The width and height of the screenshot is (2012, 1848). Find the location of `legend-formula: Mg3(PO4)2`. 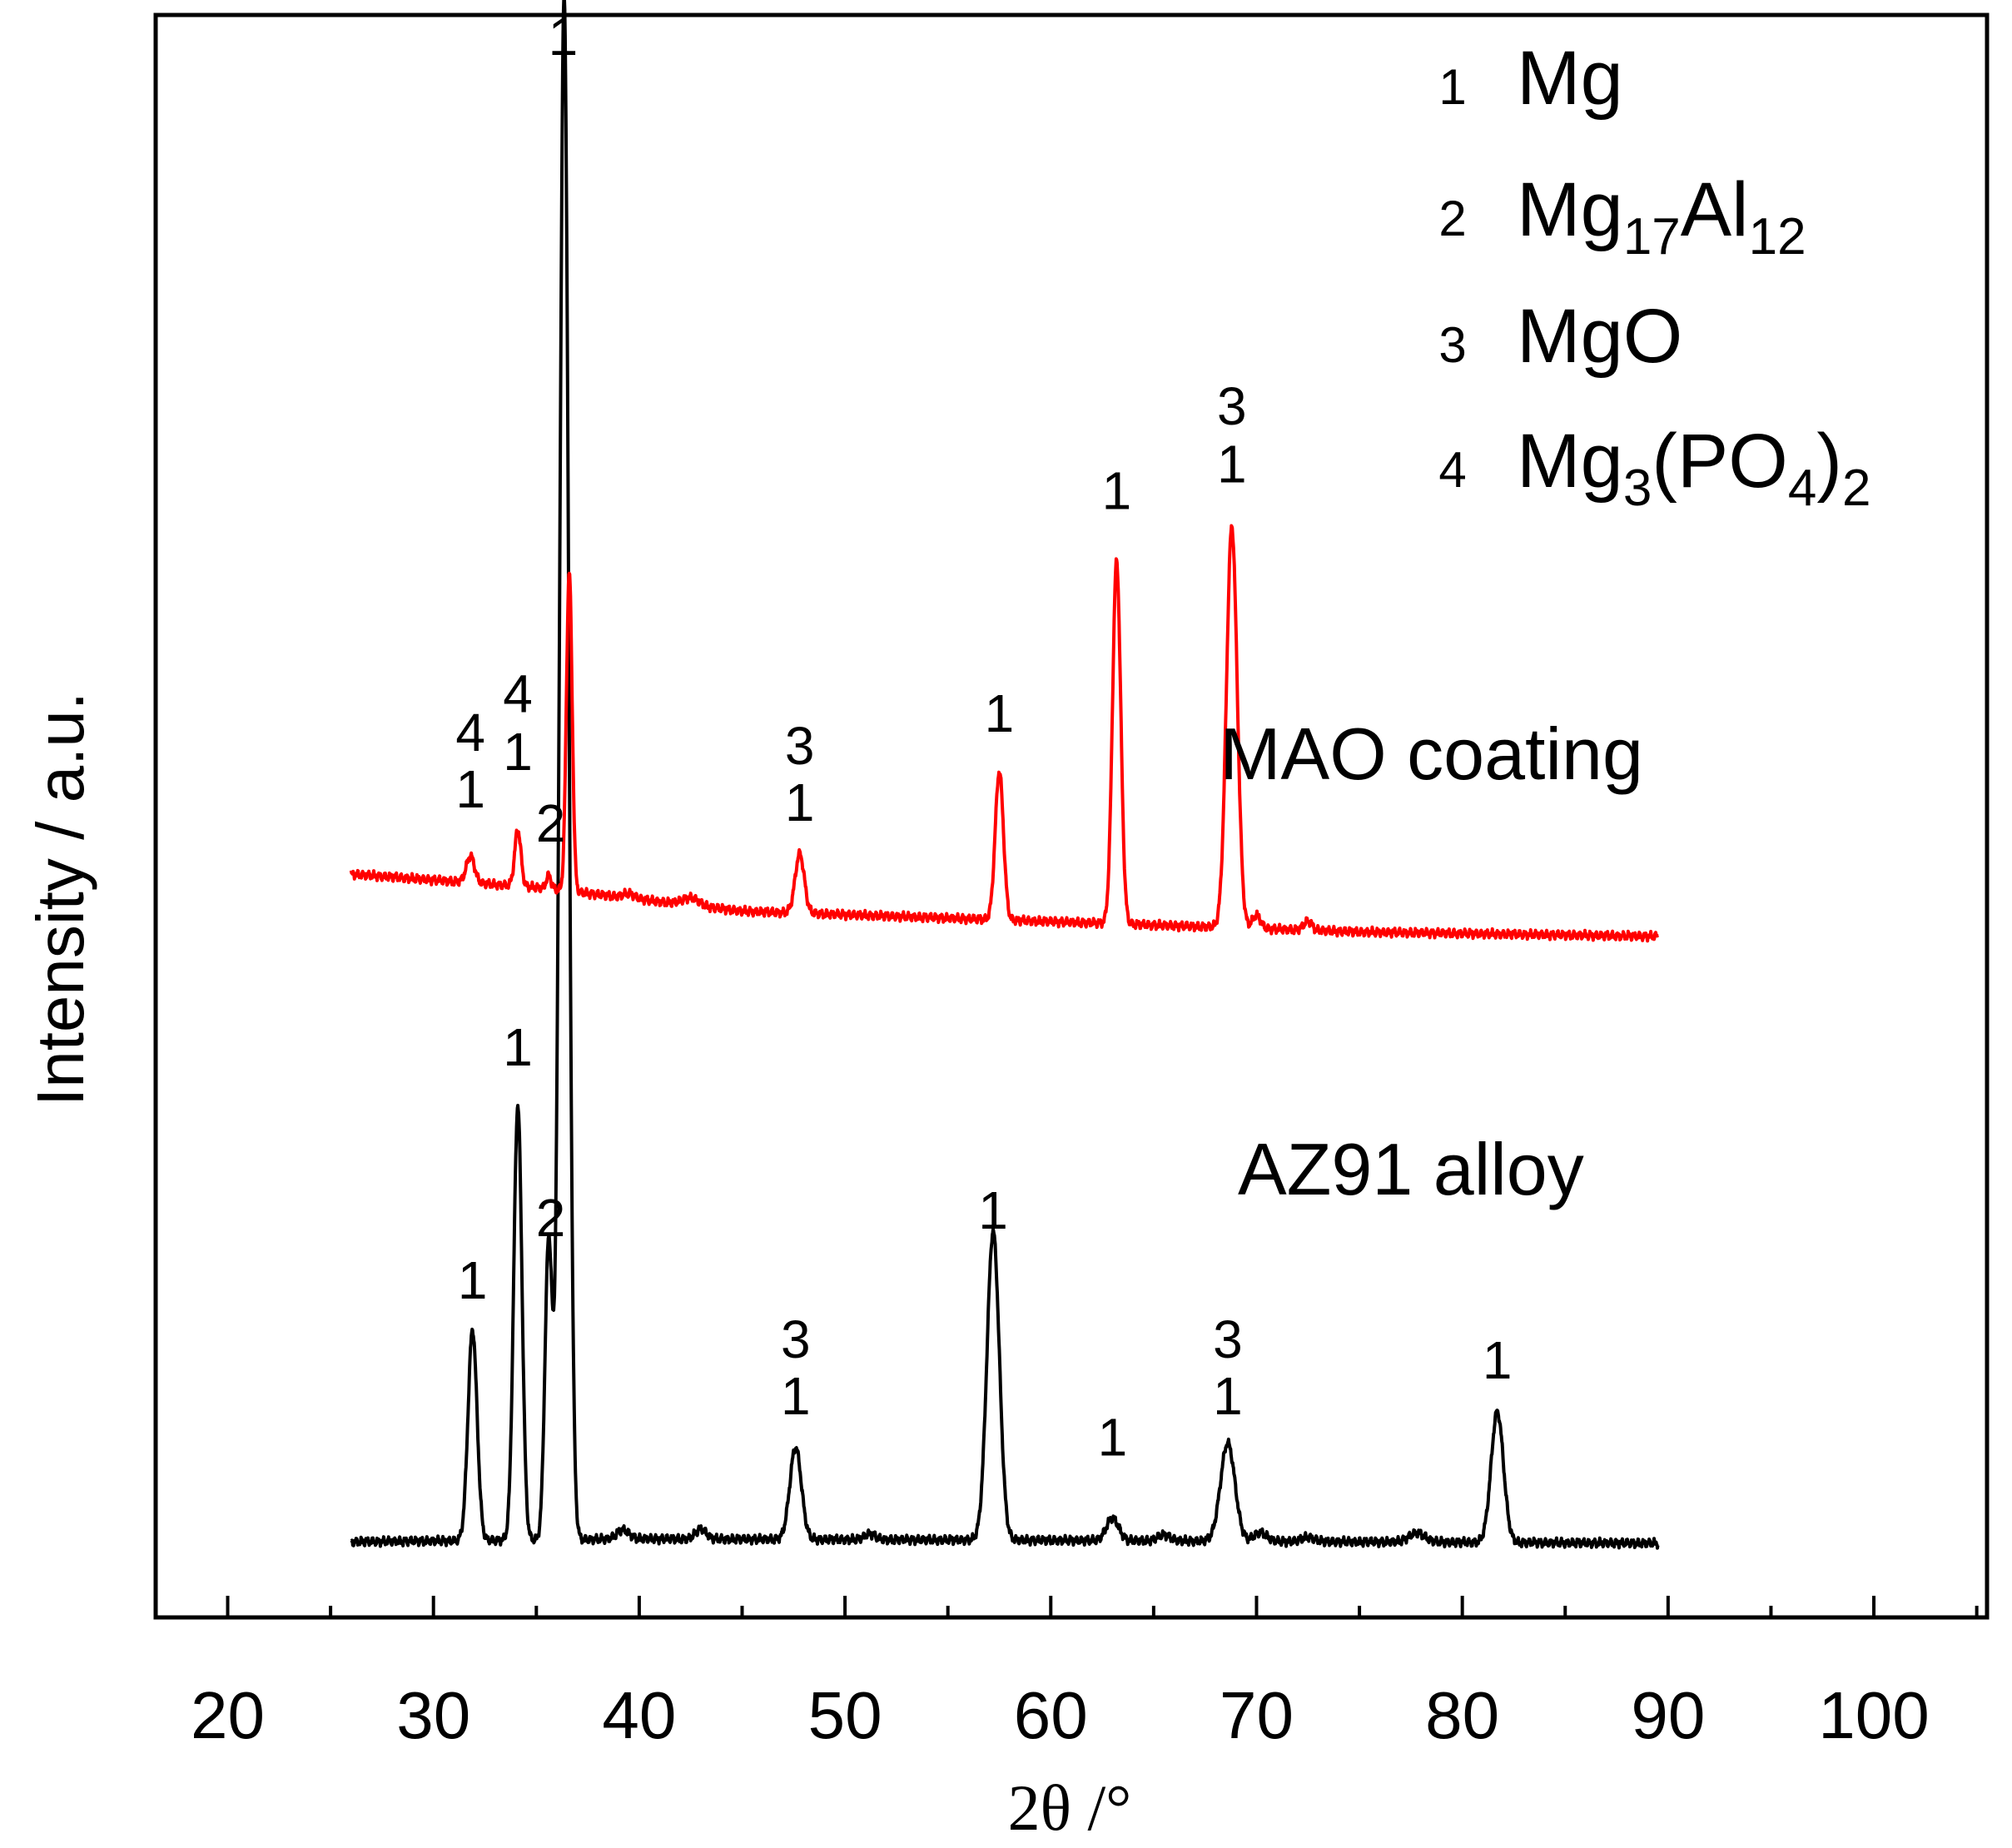

legend-formula: Mg3(PO4)2 is located at coordinates (1694, 468).